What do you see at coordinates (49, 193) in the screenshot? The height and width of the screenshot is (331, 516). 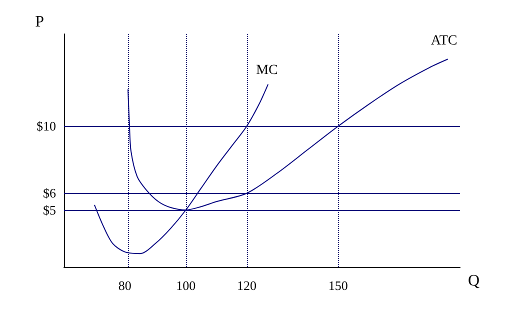 I see `y-tick-label: $6` at bounding box center [49, 193].